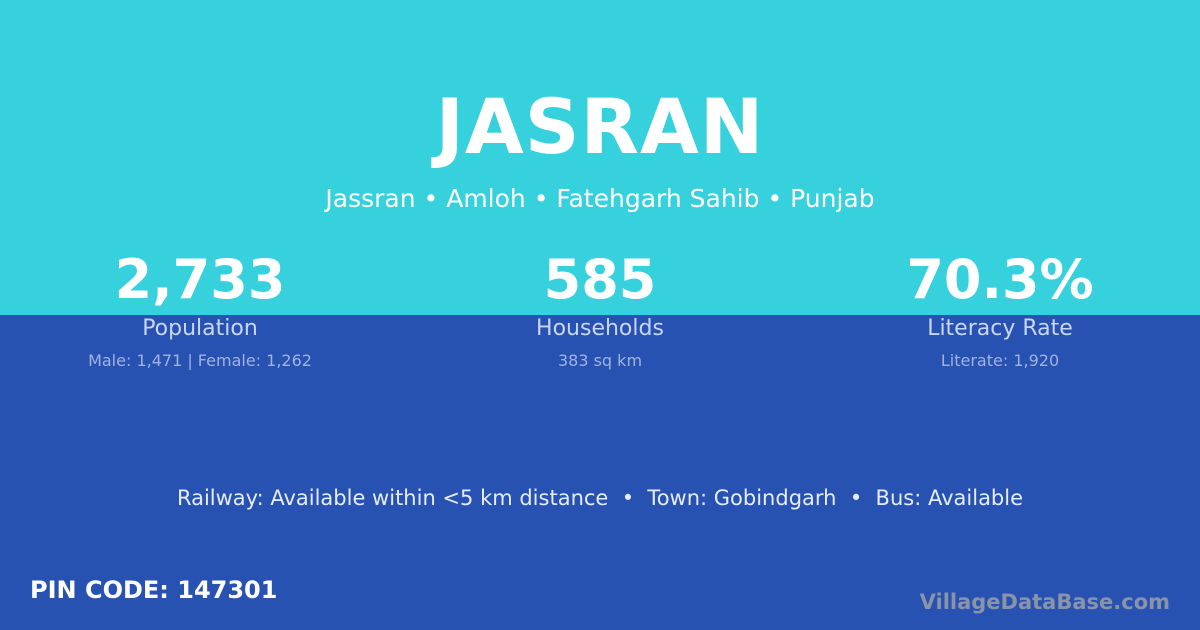 The height and width of the screenshot is (630, 1200). Describe the element at coordinates (600, 126) in the screenshot. I see `village-title: JASRAN` at that location.